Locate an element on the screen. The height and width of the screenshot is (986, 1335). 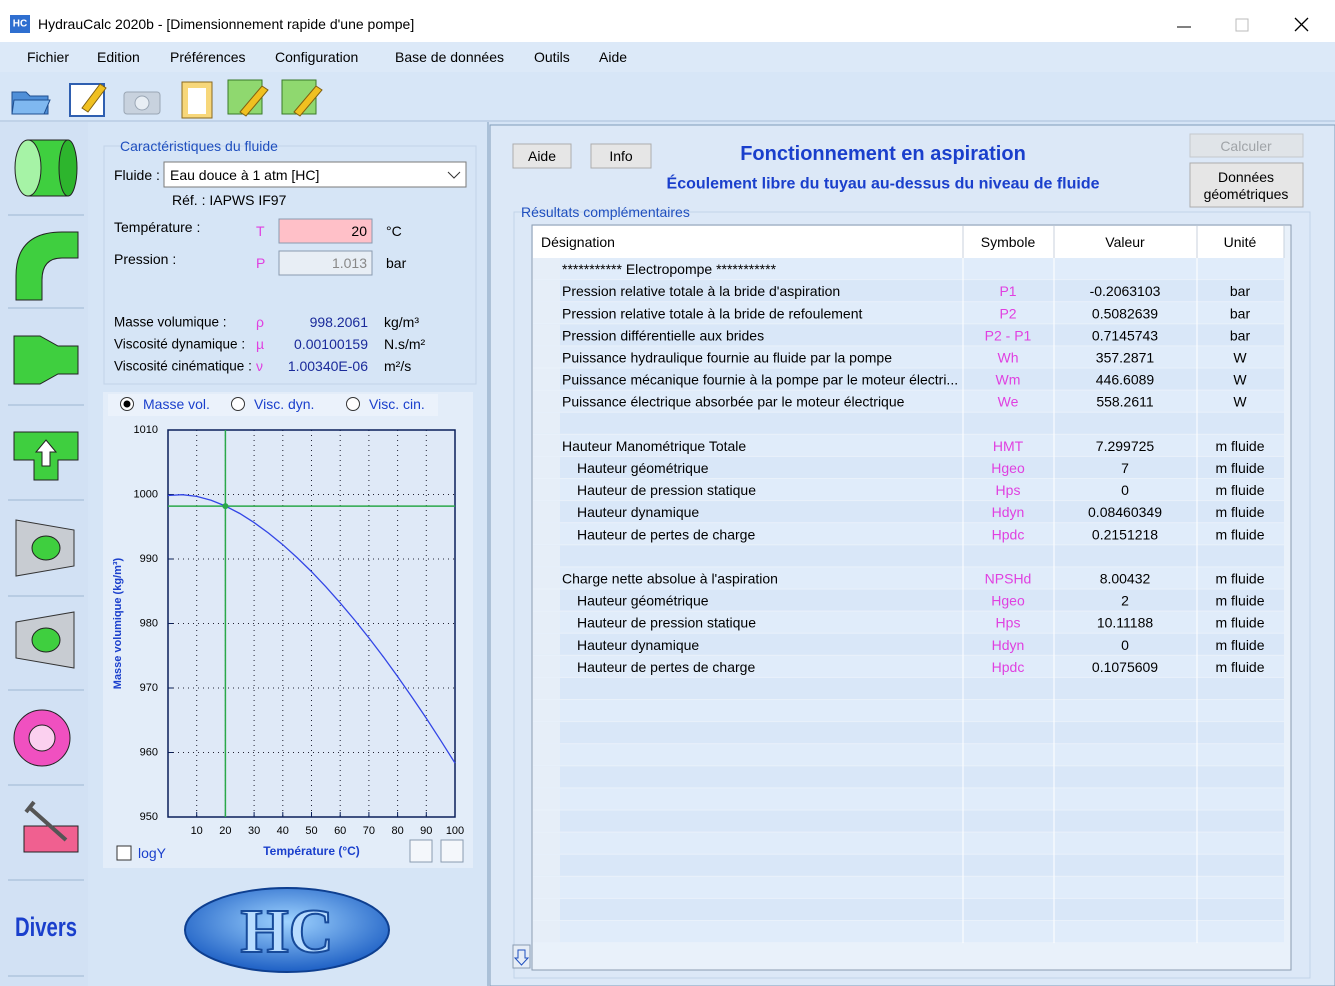
tee-arrow is located at coordinates (46, 453).